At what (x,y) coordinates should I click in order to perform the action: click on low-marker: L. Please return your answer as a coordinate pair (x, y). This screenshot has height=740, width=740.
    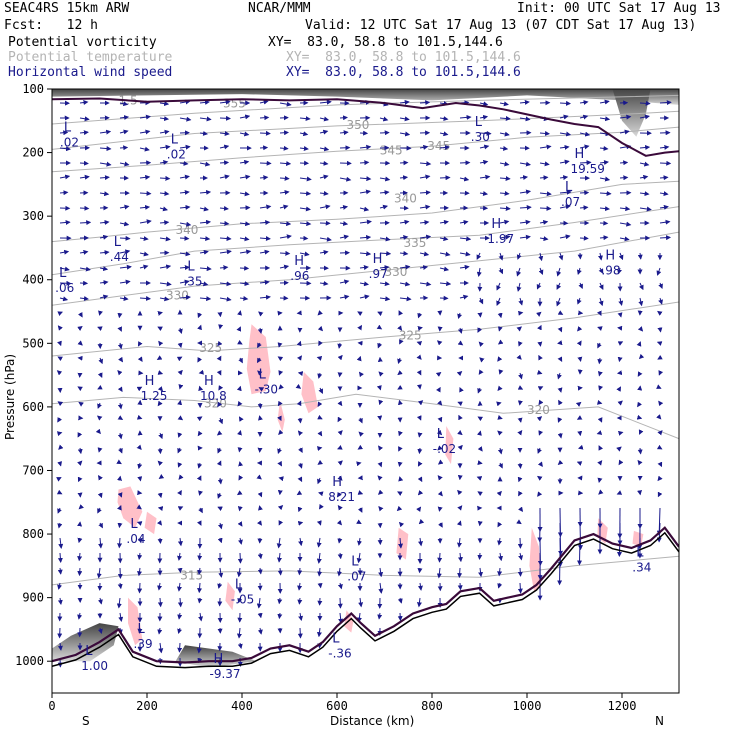
    Looking at the image, I should click on (118, 242).